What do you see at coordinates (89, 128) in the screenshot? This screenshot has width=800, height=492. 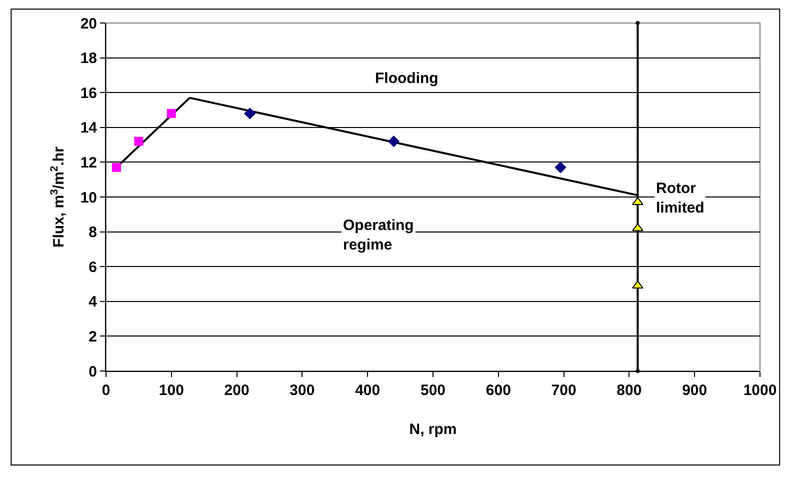 I see `y-tick-label: 14` at bounding box center [89, 128].